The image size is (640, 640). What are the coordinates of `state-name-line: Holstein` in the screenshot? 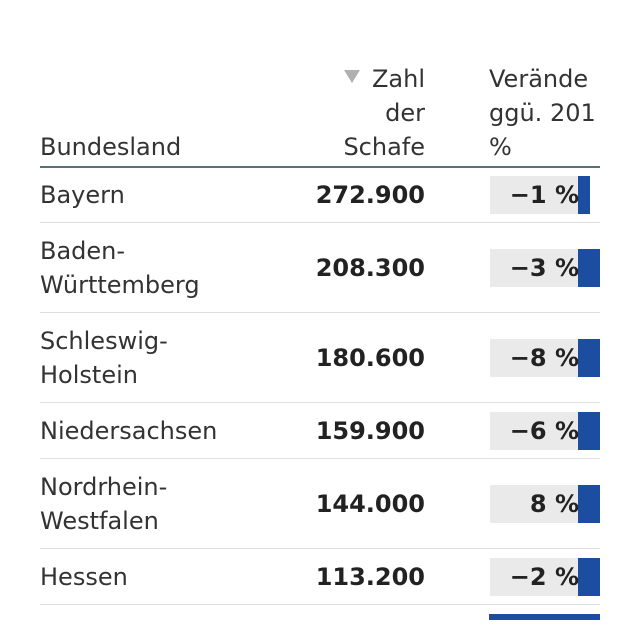 It's located at (89, 374).